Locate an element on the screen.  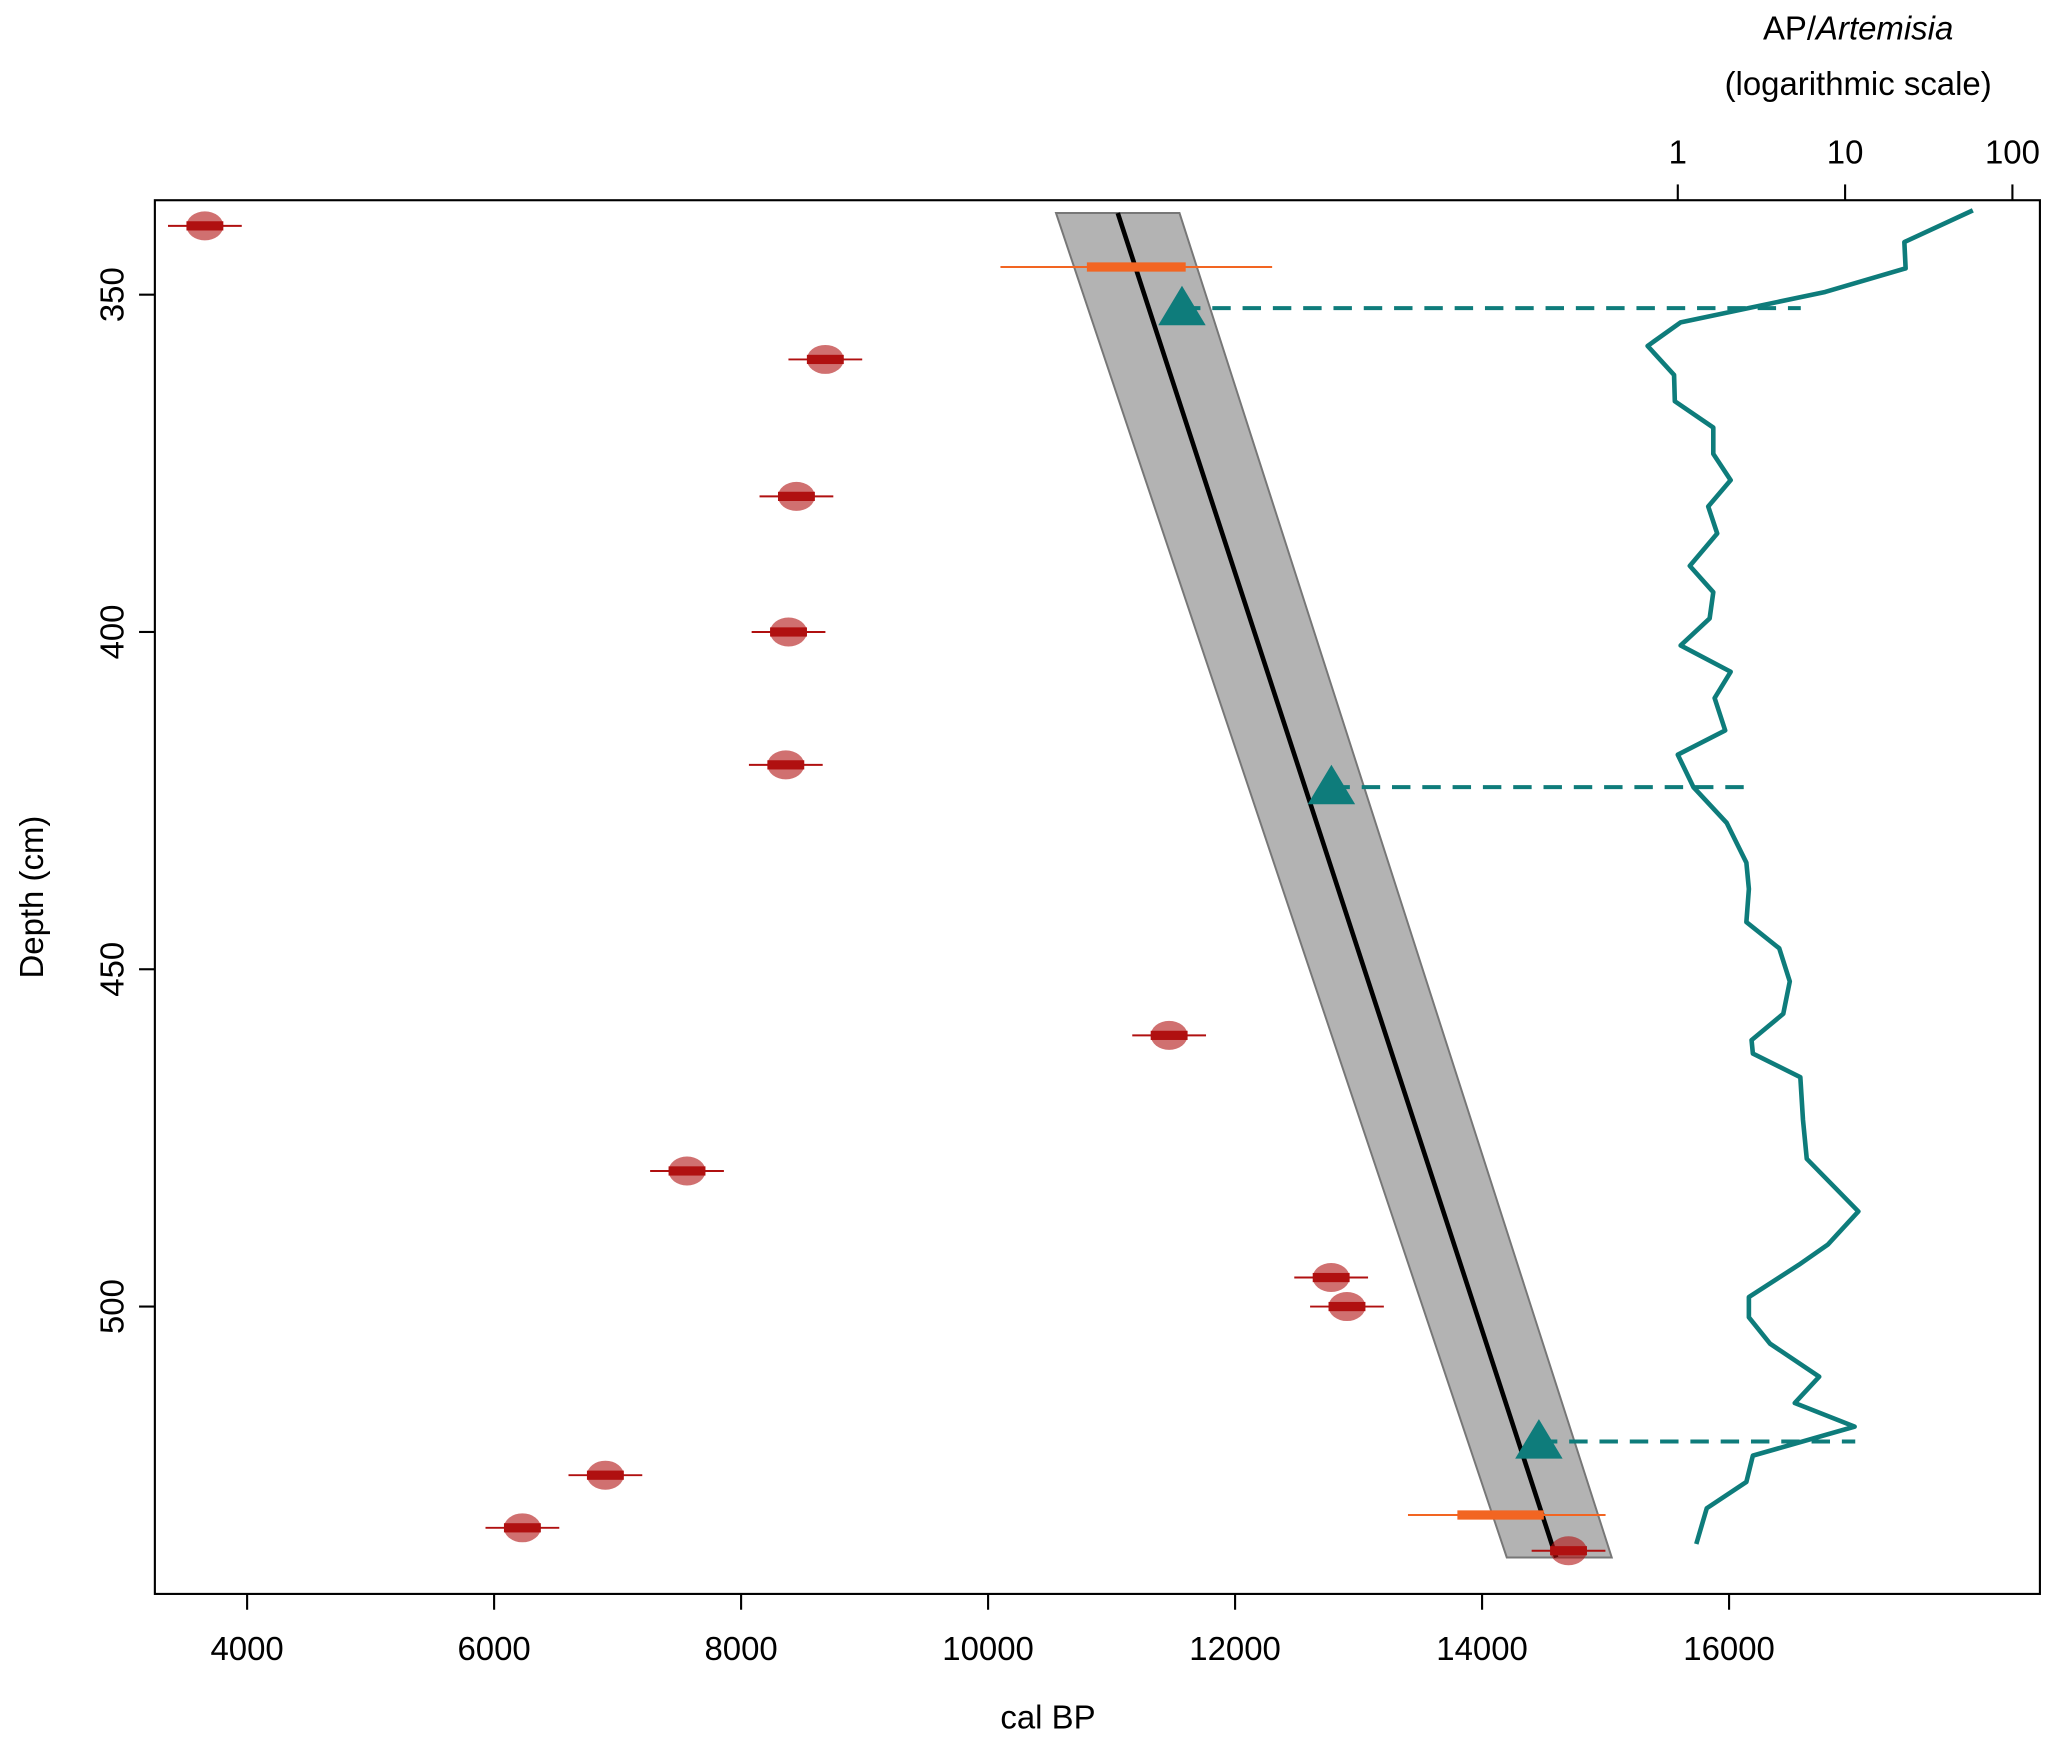
x2-axis-label: AP/Artemisia is located at coordinates (1858, 28).